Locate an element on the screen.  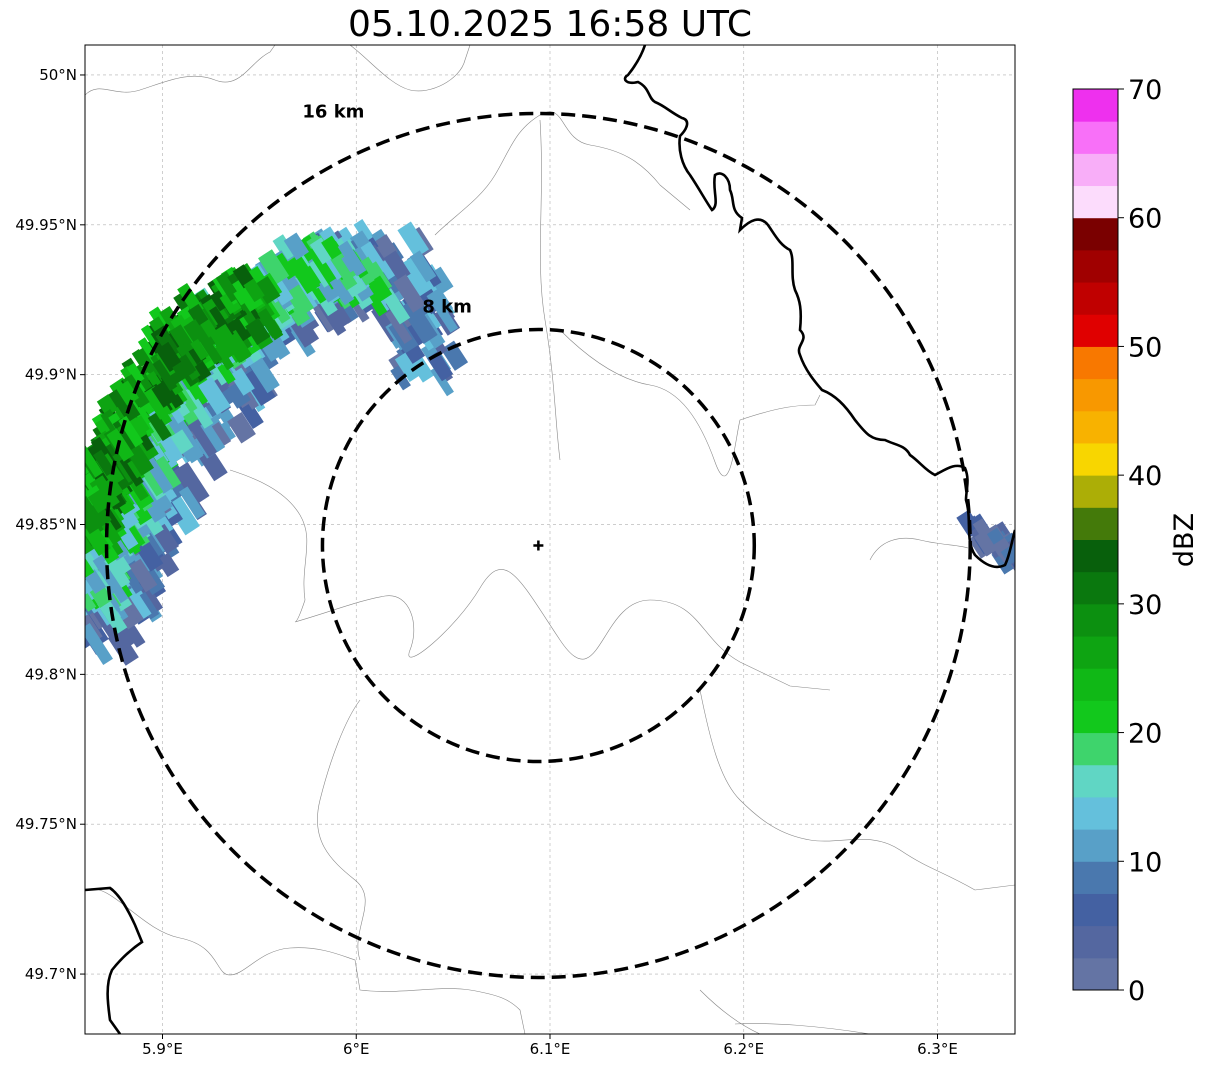
border-southwest is located at coordinates (114, 960).